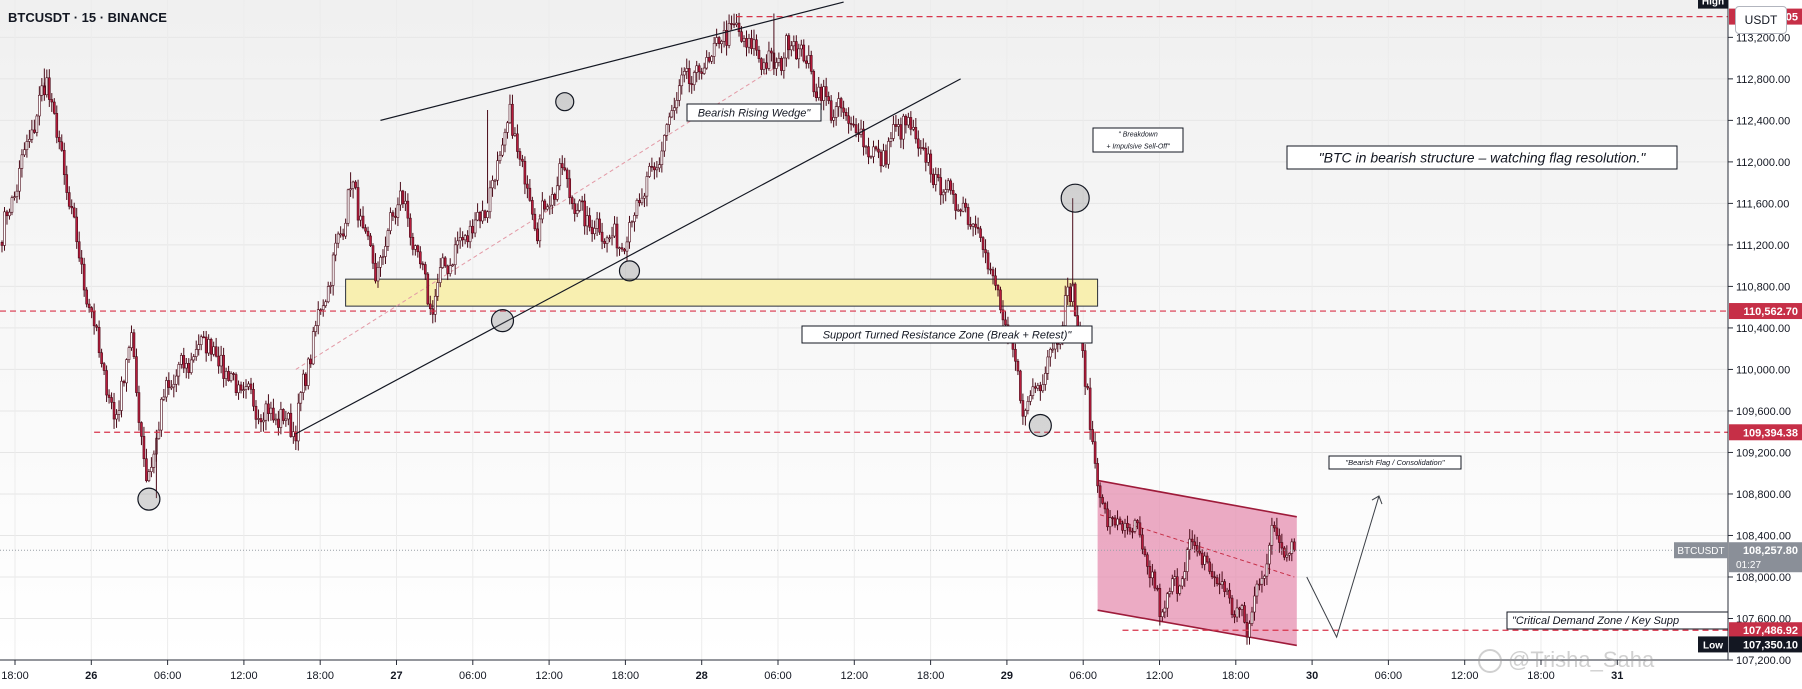 The image size is (1802, 689). Describe the element at coordinates (855, 676) in the screenshot. I see `x-tick-label: 12:00` at that location.